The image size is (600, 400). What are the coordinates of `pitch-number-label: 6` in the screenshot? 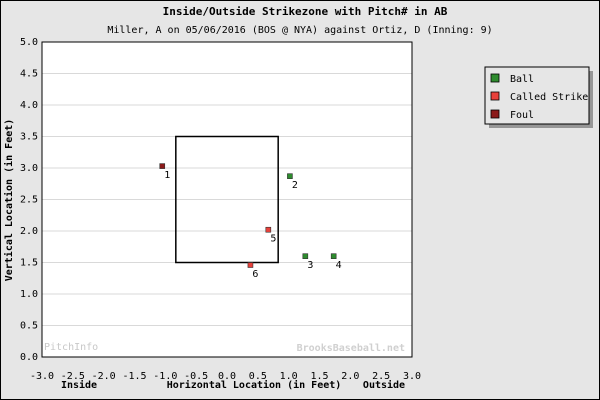 It's located at (255, 274).